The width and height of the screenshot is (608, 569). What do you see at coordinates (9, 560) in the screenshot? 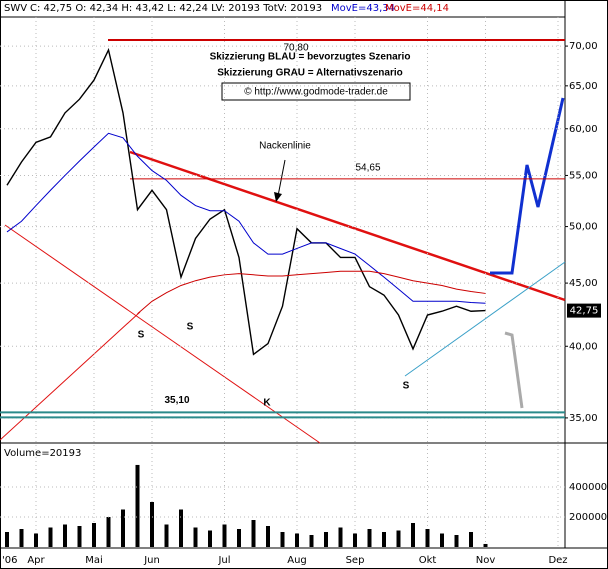
I see `x-tick-label: '06` at bounding box center [9, 560].